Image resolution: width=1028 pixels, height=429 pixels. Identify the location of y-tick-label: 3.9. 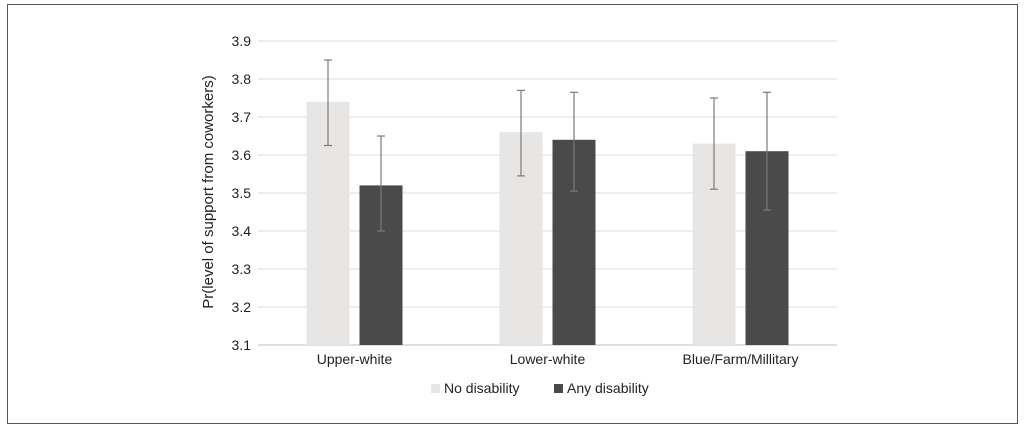
(242, 41).